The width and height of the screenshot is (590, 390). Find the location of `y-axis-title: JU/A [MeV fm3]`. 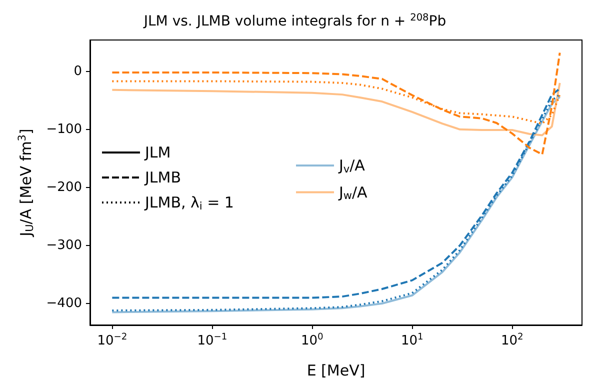

y-axis-title: JU/A [MeV fm3] is located at coordinates (26, 183).